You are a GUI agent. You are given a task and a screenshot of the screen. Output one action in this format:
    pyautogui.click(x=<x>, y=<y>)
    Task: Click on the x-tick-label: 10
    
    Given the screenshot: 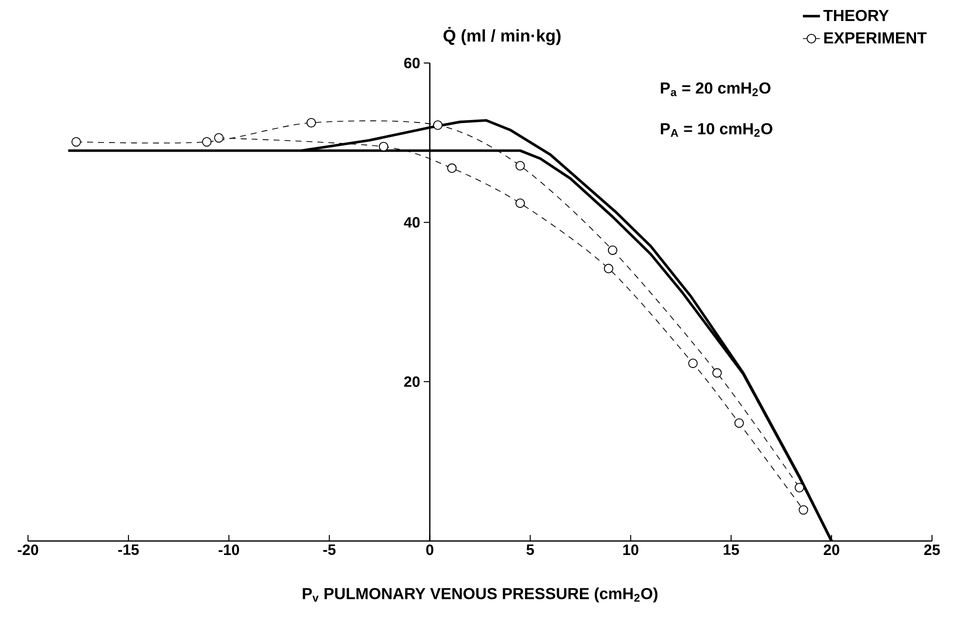 What is the action you would take?
    pyautogui.click(x=630, y=550)
    